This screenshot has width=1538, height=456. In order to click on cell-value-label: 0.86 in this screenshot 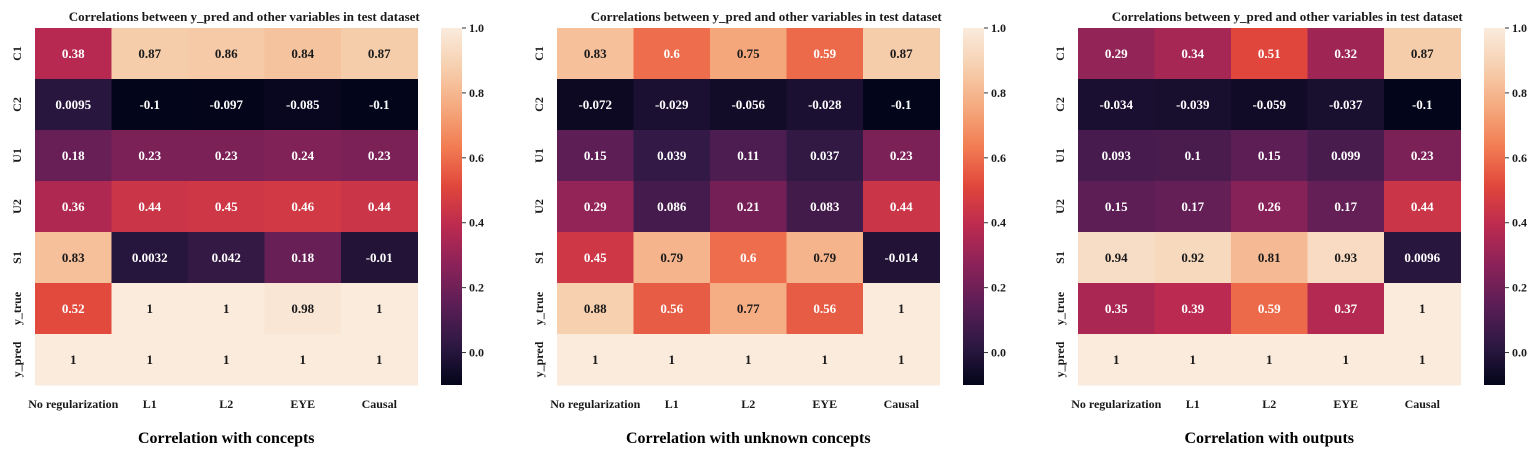, I will do `click(226, 53)`.